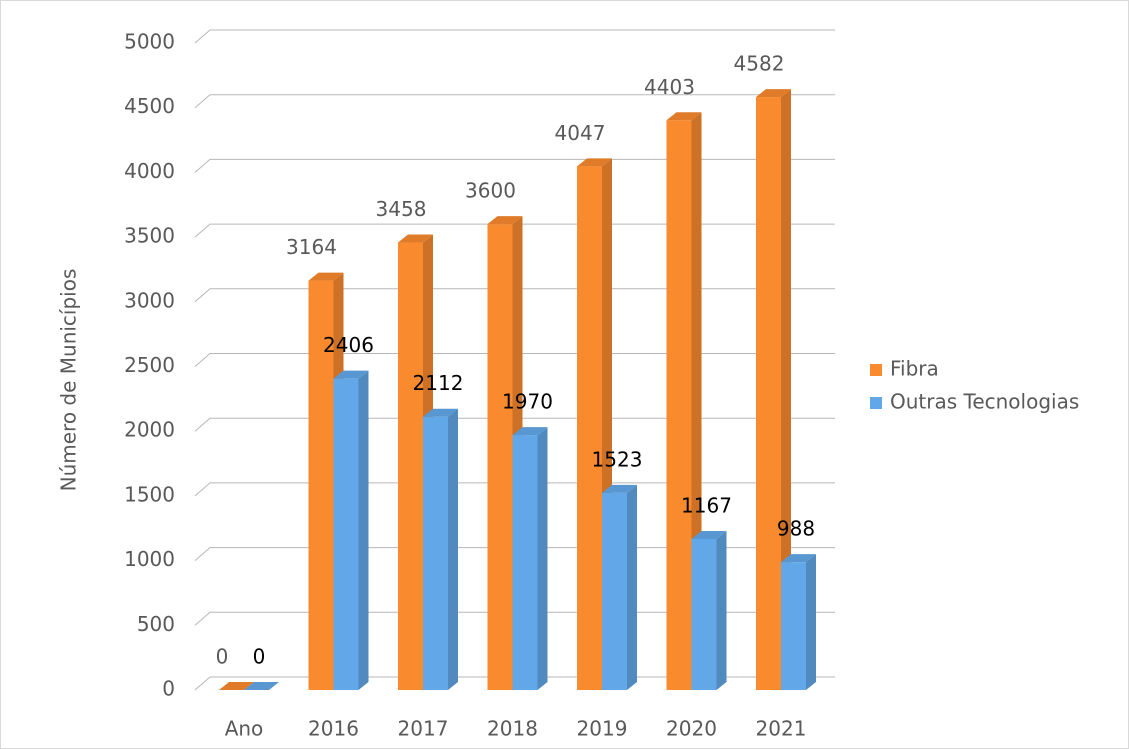 This screenshot has height=749, width=1129. I want to click on x-tick-label: 2016, so click(333, 729).